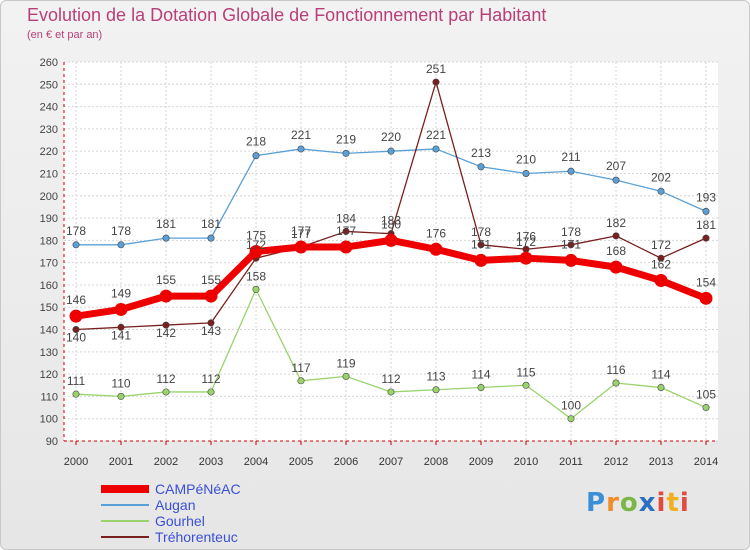 Image resolution: width=750 pixels, height=550 pixels. What do you see at coordinates (613, 503) in the screenshot?
I see `logo-letter: r` at bounding box center [613, 503].